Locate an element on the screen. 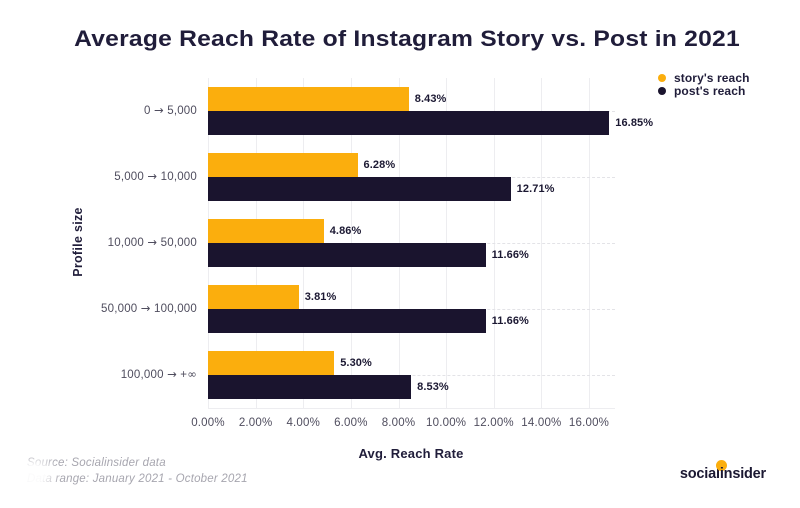 The height and width of the screenshot is (508, 800). x-tick-label: 14.00% is located at coordinates (541, 423).